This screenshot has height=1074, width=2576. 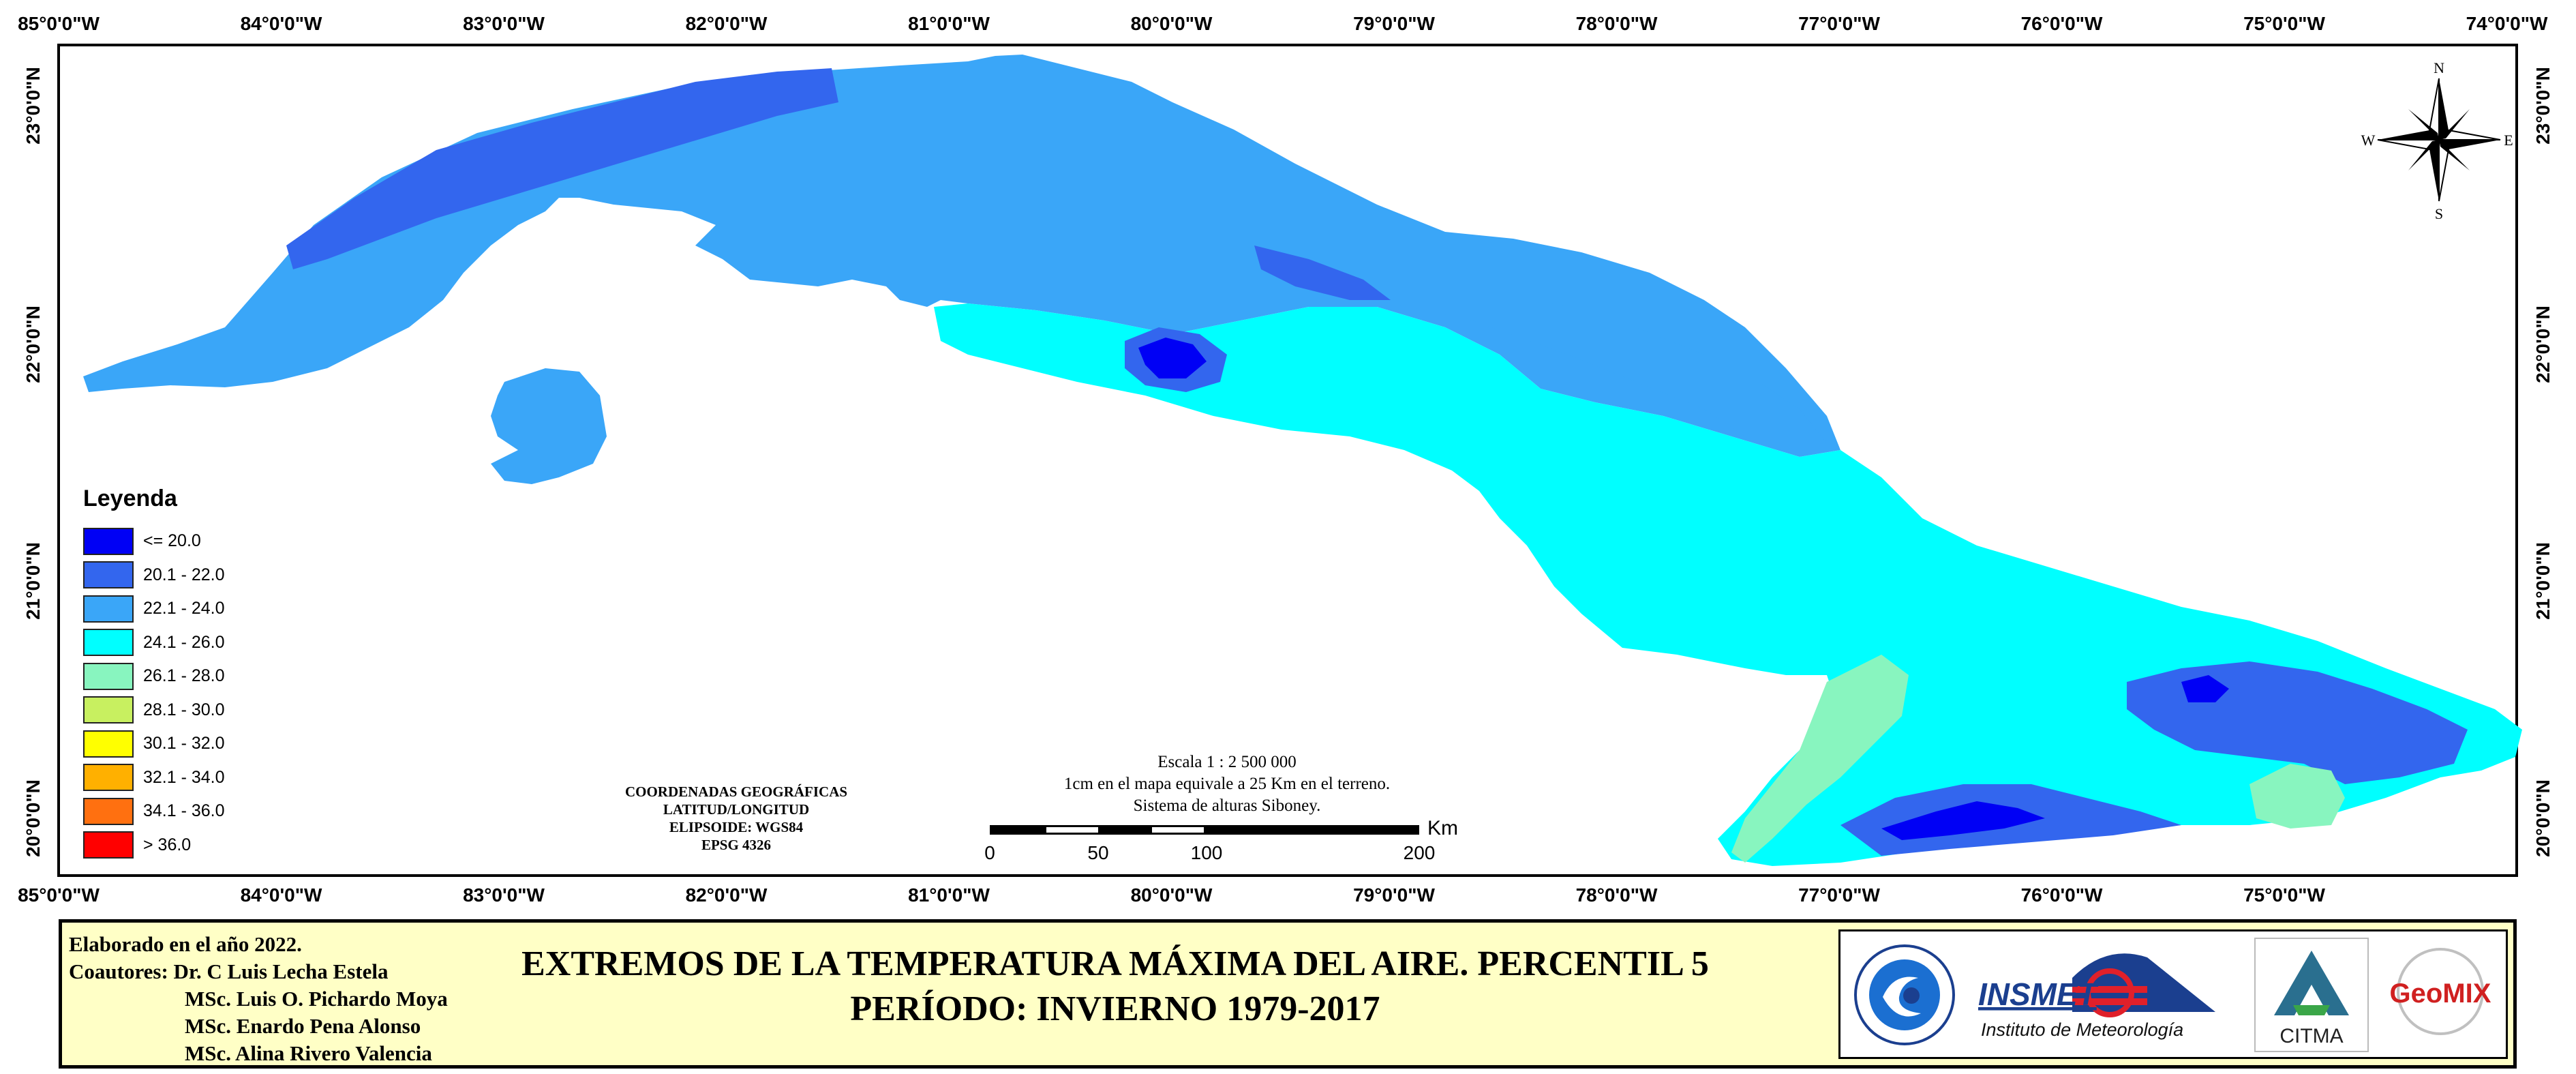 I want to click on compass-s: S, so click(x=2439, y=213).